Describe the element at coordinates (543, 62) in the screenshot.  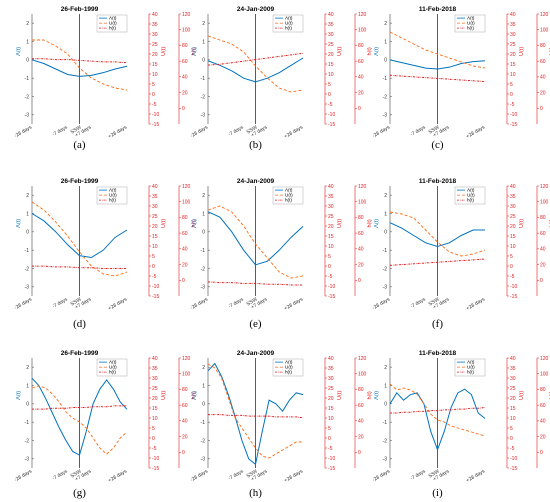
I see `h-tick-label: 60` at that location.